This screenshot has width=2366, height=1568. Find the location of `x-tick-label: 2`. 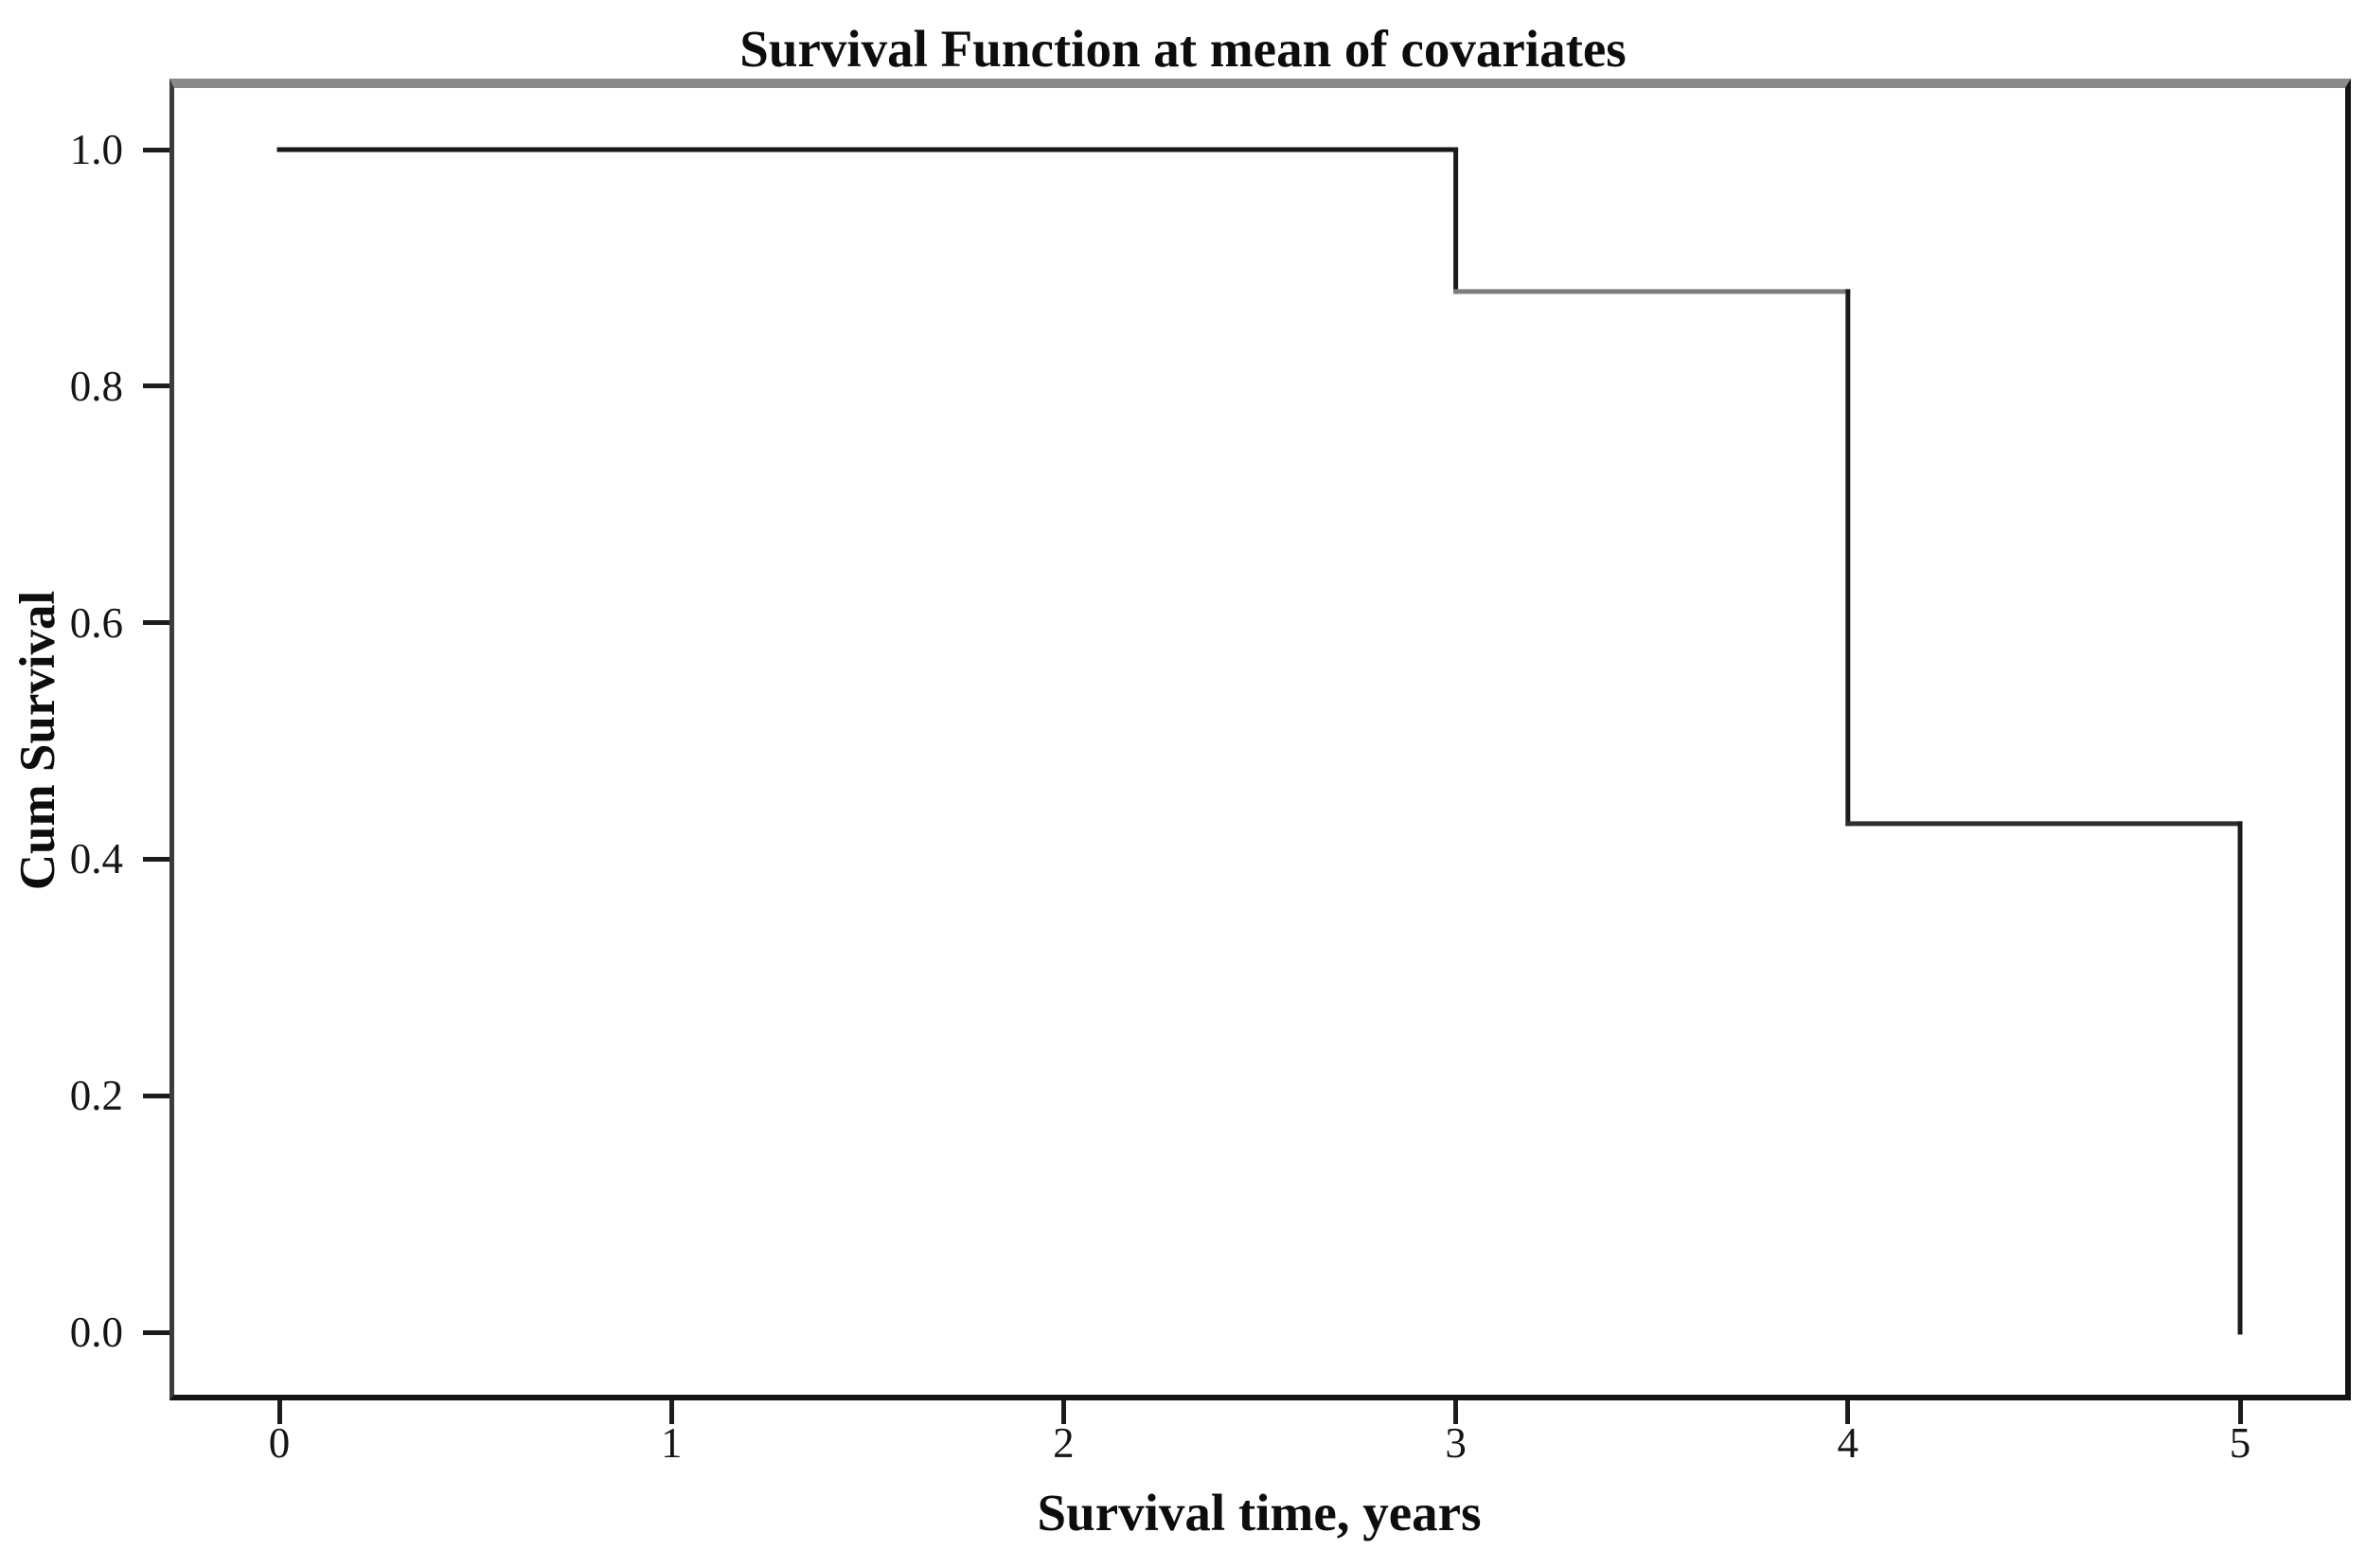

x-tick-label: 2 is located at coordinates (1064, 1443).